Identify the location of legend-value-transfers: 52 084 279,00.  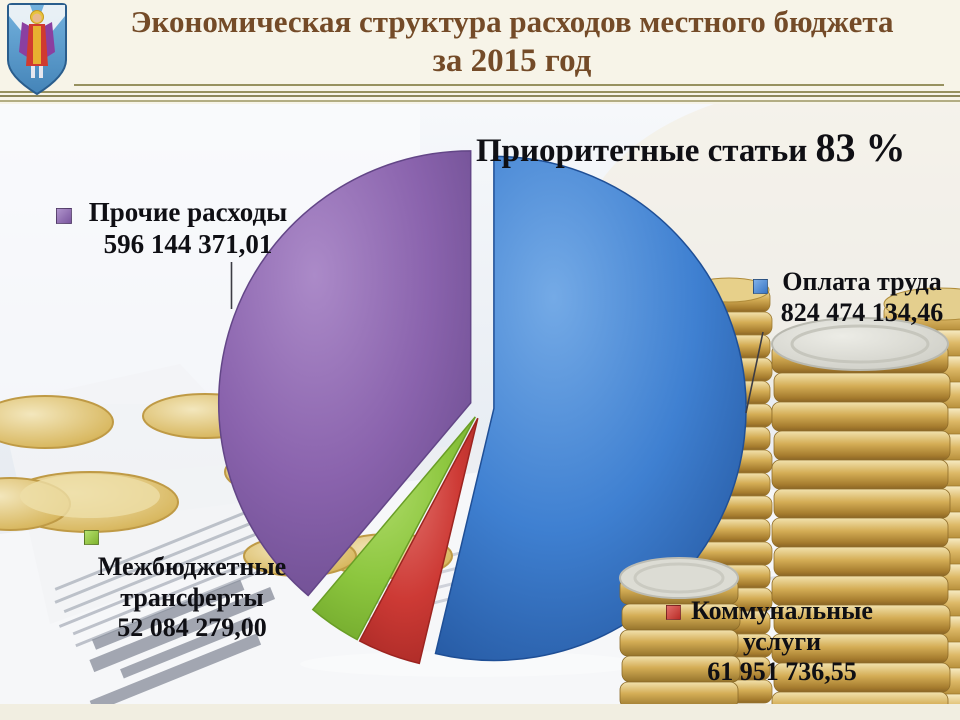
(192, 628).